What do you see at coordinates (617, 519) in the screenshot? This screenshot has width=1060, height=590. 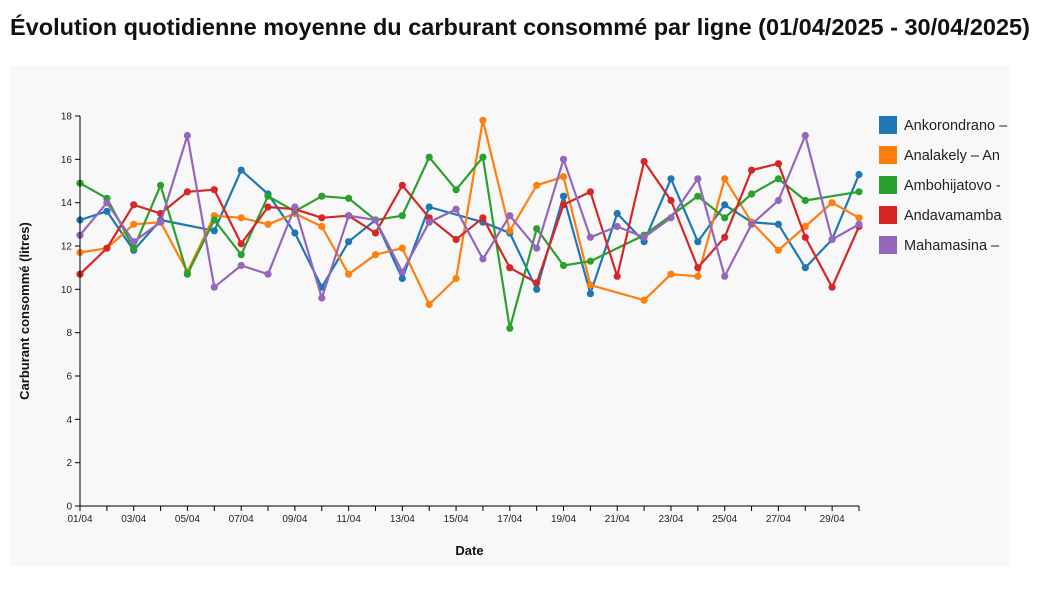 I see `x-tick-label: 21/04` at bounding box center [617, 519].